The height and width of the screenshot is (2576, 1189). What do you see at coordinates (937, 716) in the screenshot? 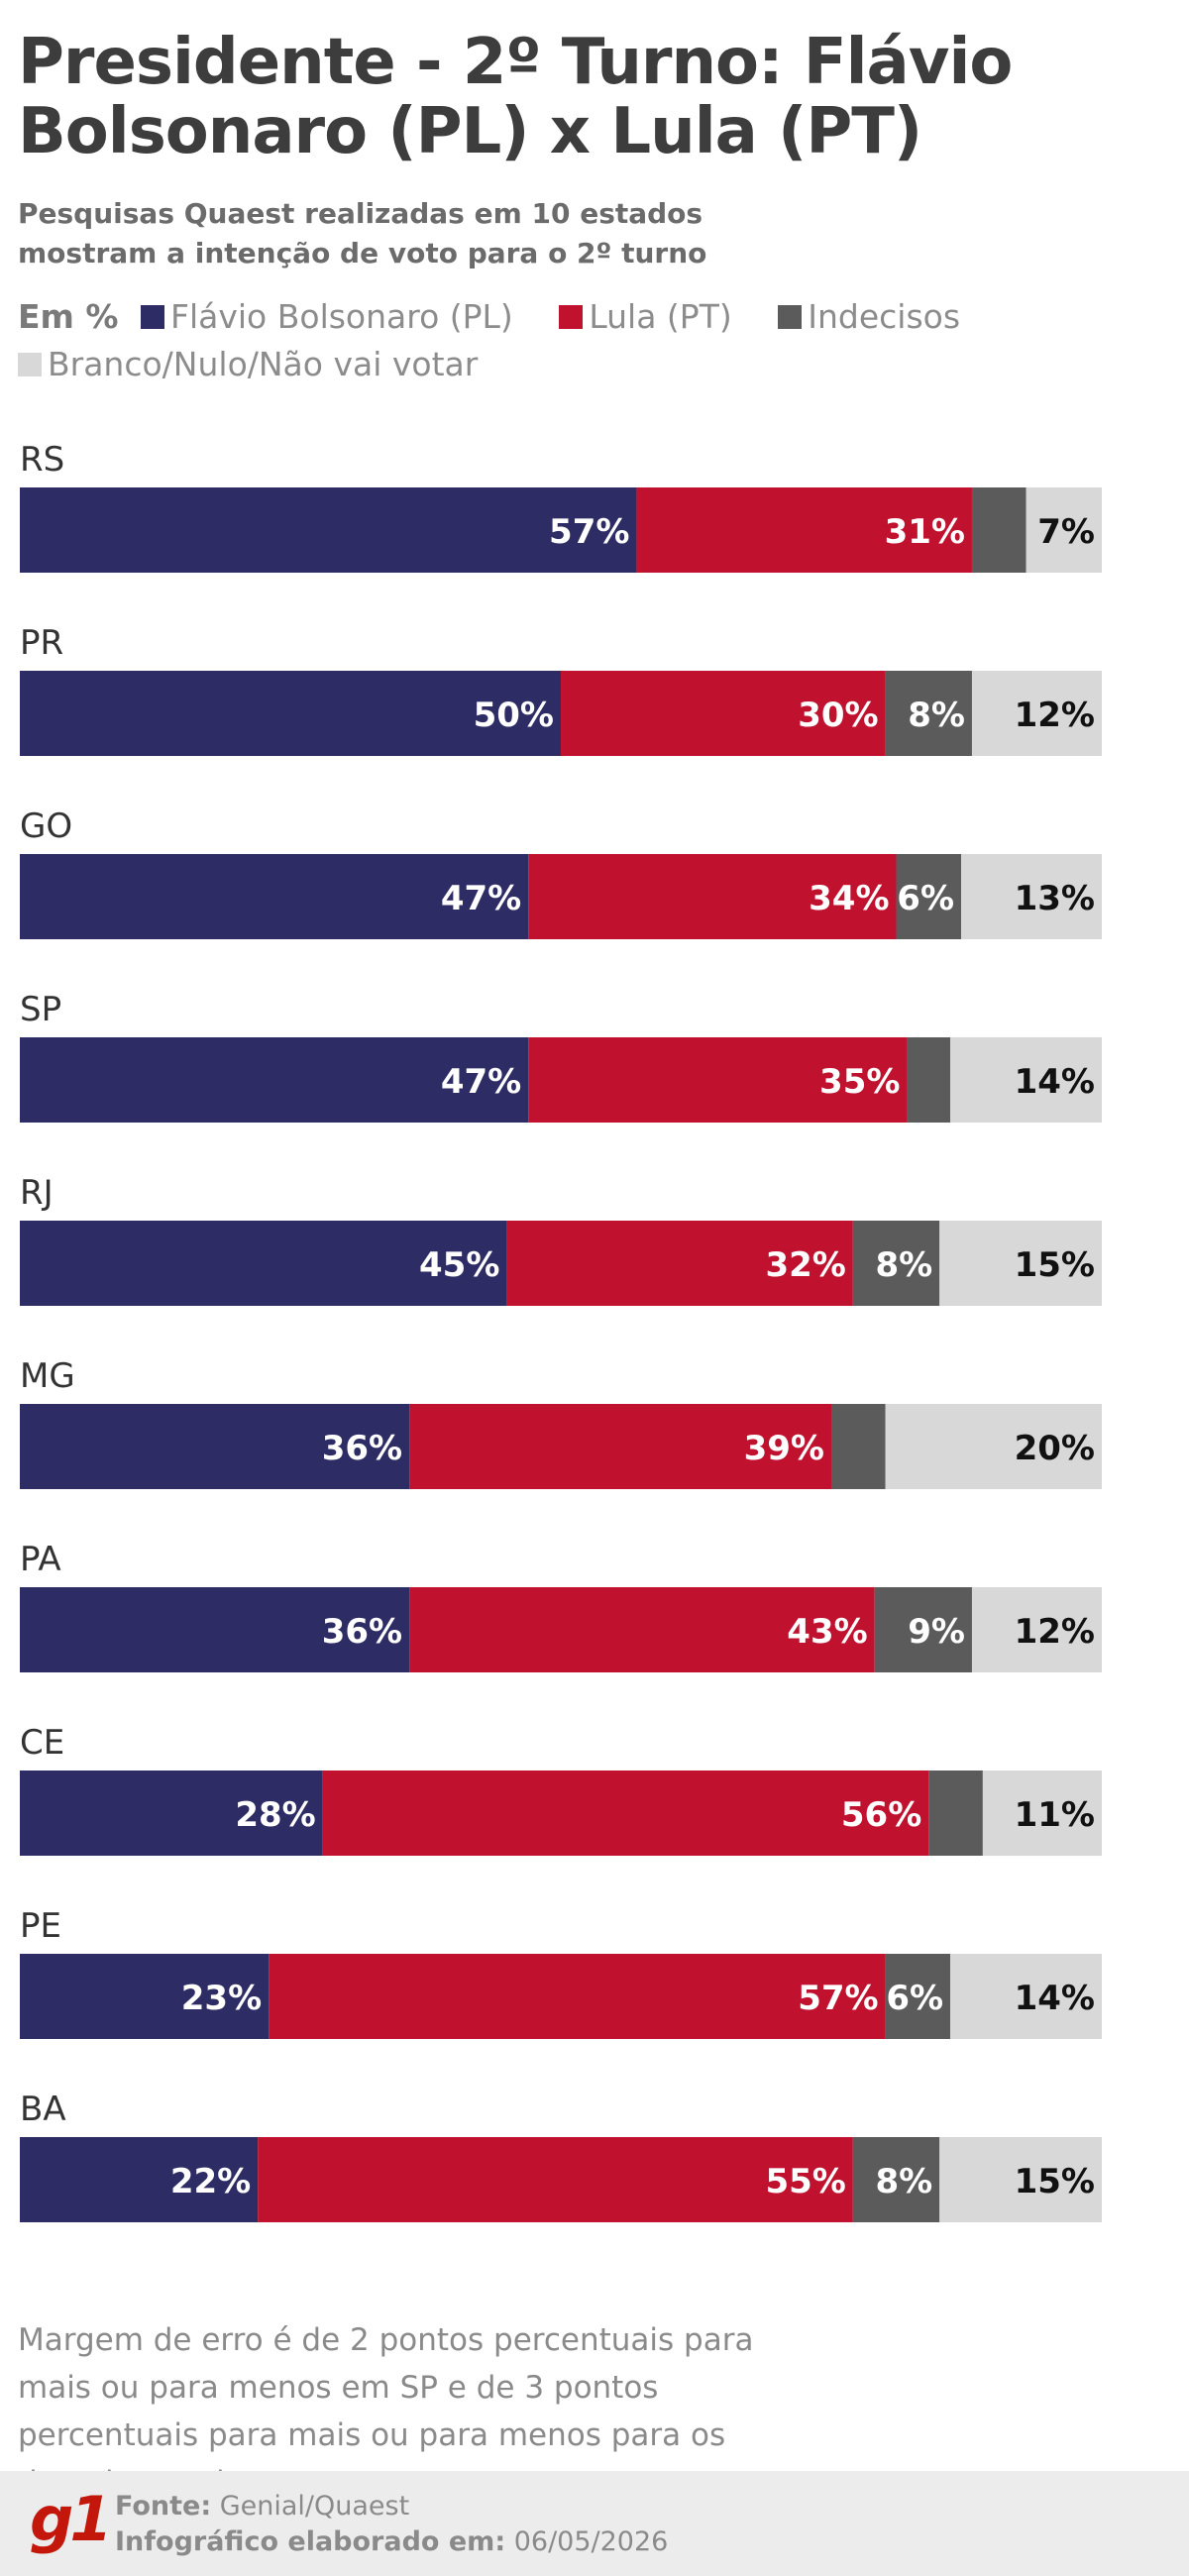
I see `data-label-pr-indecisos: 8%` at bounding box center [937, 716].